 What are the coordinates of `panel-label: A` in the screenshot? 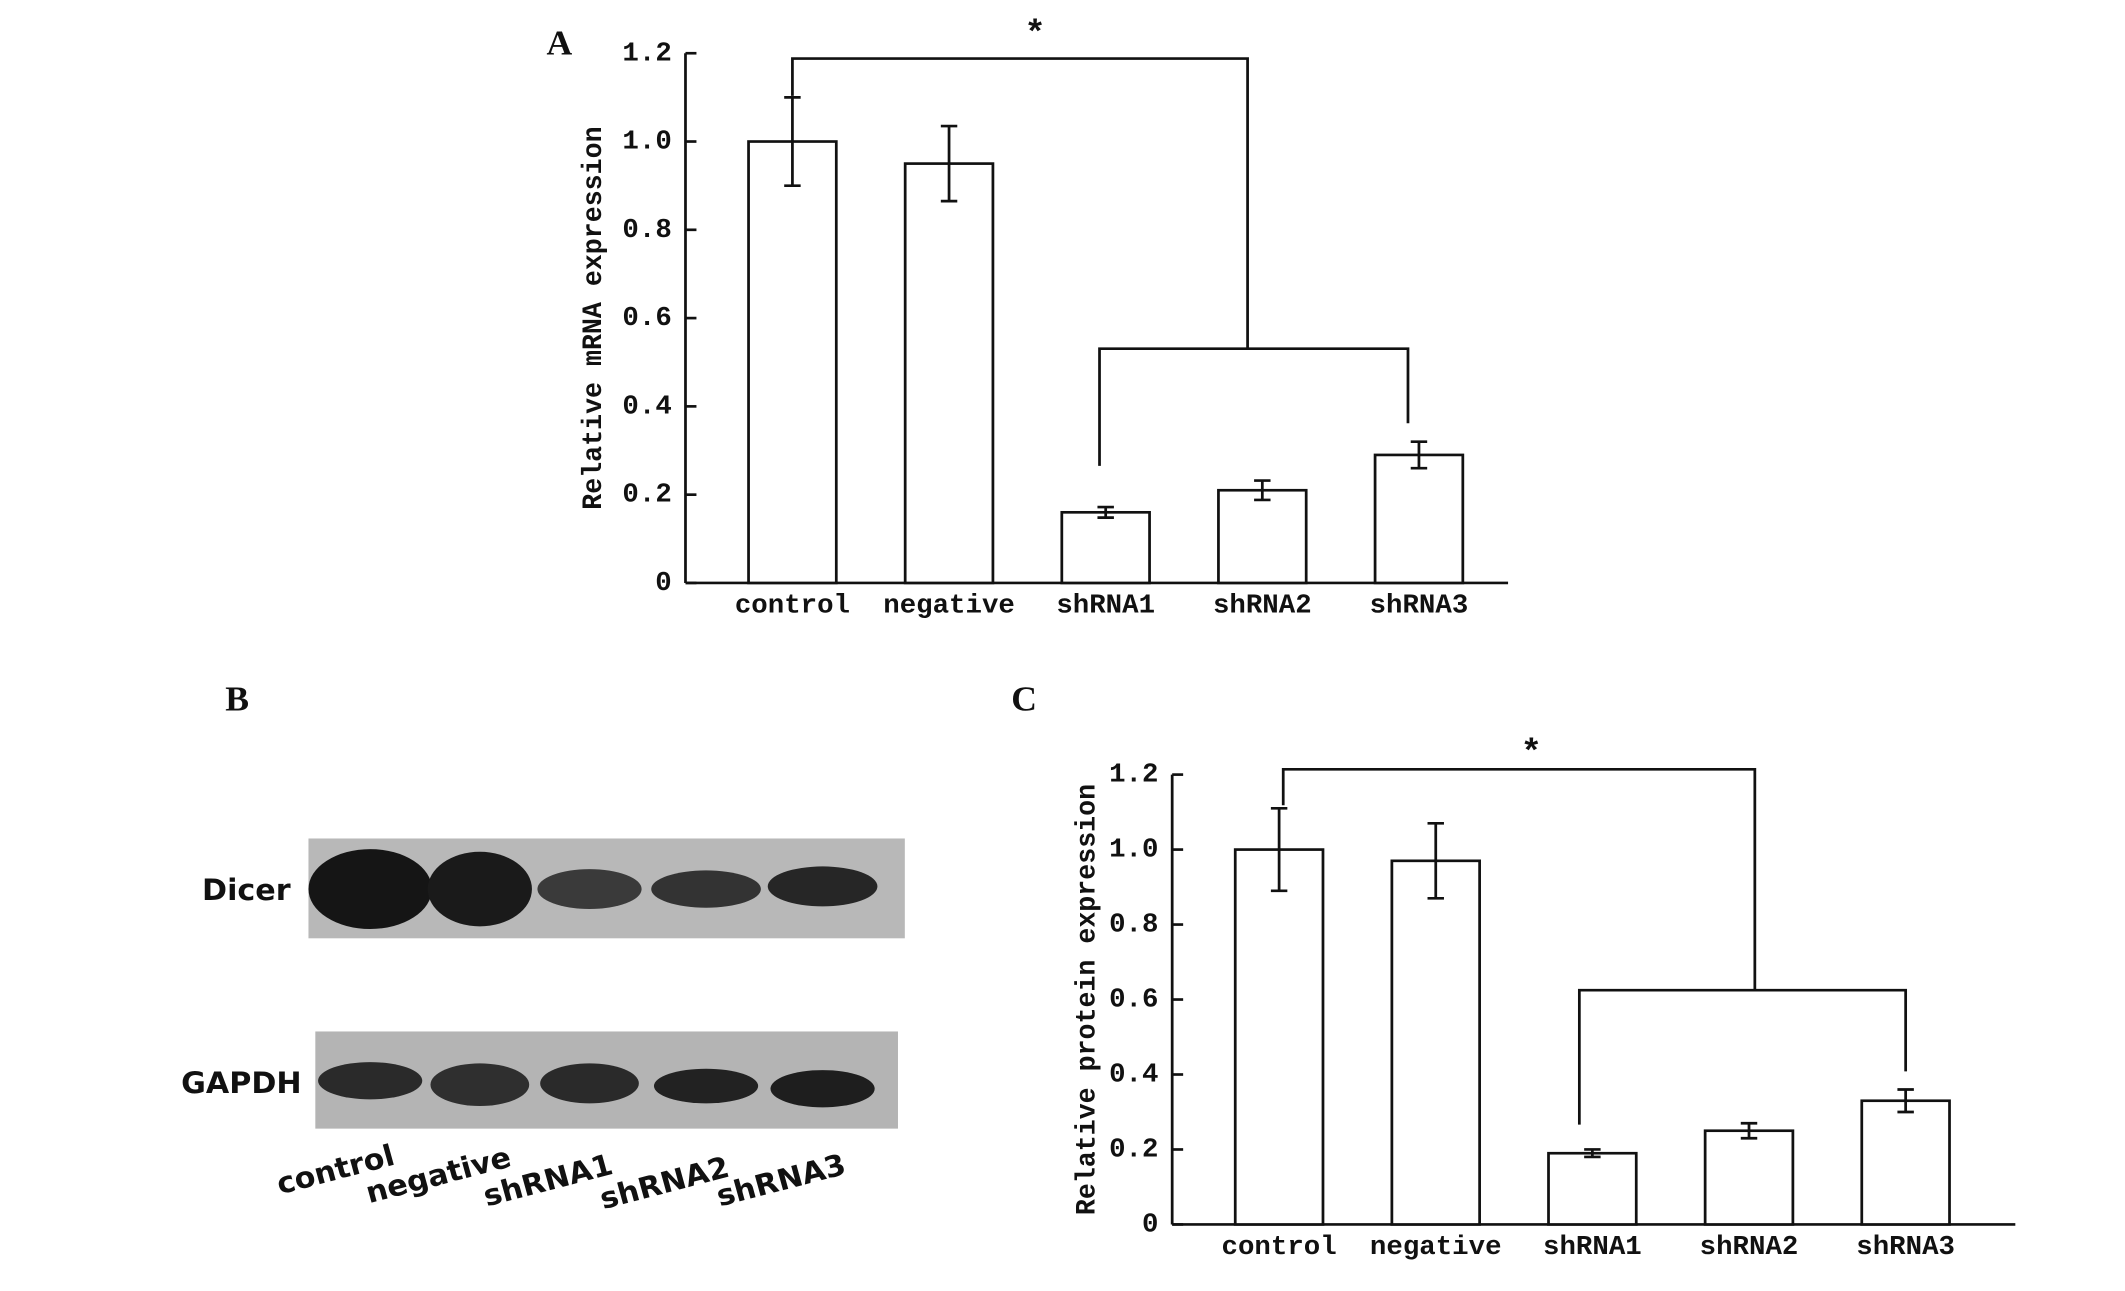 It's located at (559, 43).